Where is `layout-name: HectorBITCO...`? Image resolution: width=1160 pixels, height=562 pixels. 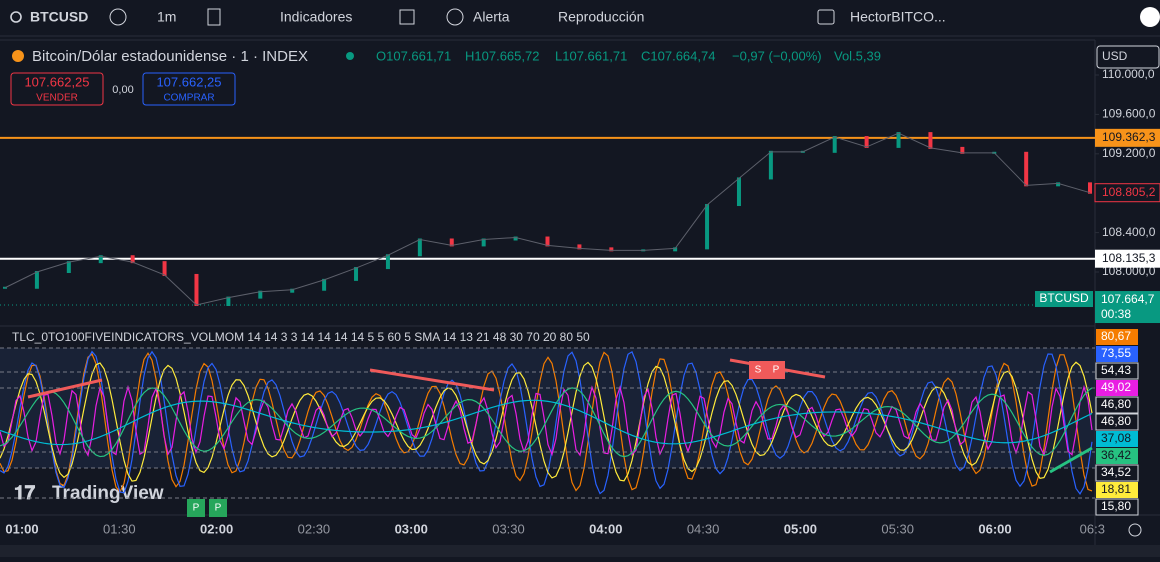
layout-name: HectorBITCO... is located at coordinates (898, 17).